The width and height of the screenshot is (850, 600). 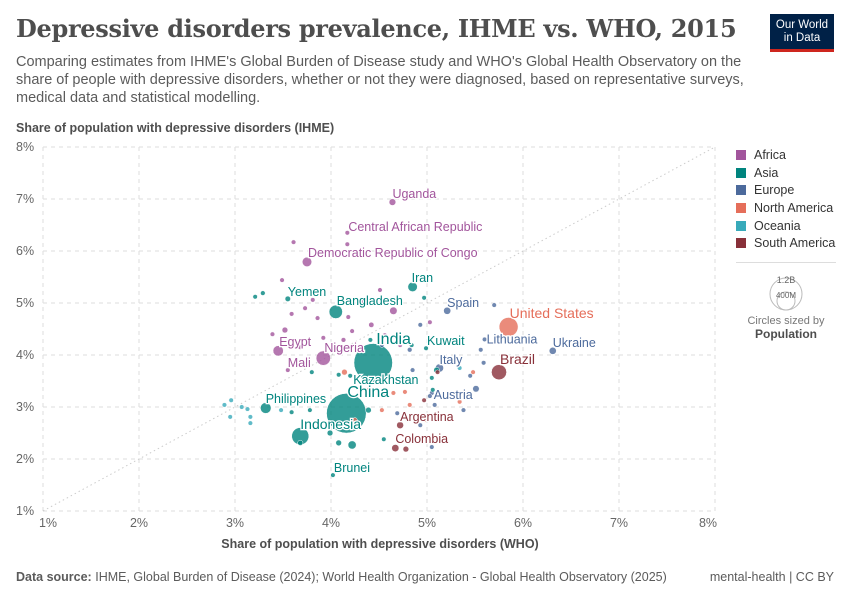 I want to click on data-point-label: Kuwait, so click(x=446, y=341).